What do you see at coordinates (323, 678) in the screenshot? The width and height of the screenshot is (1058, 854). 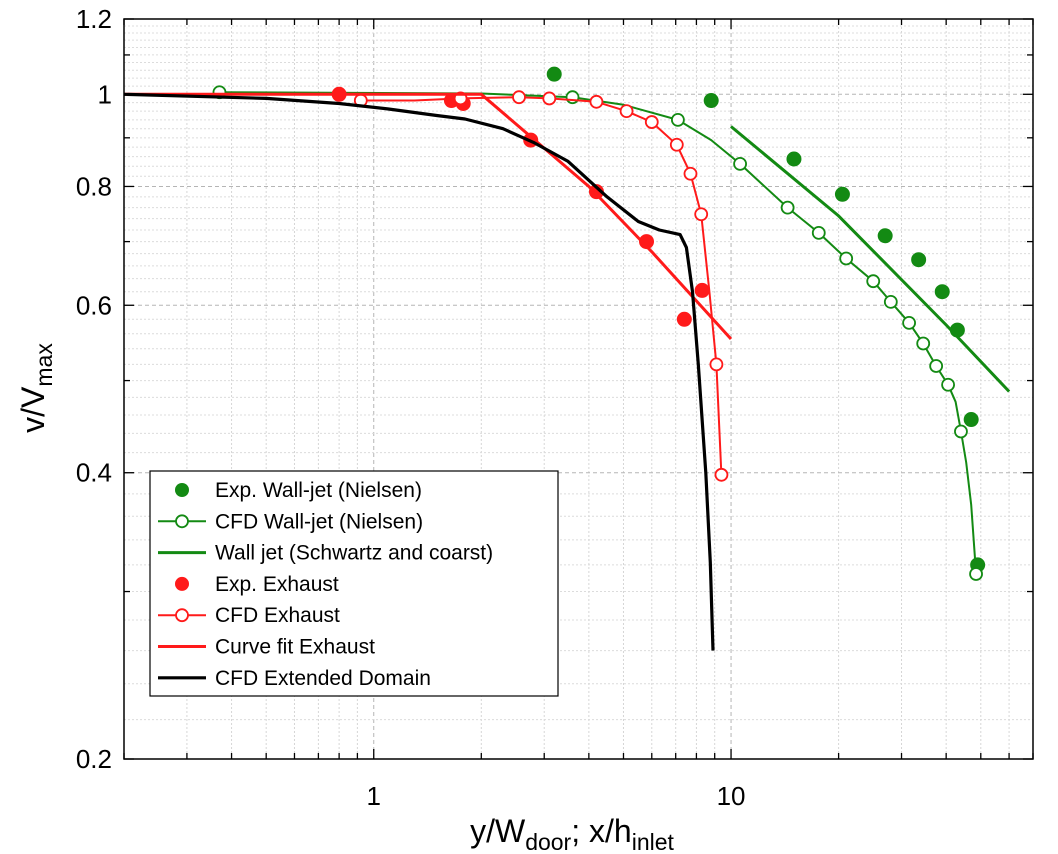 I see `legend-label: CFD Extended Domain` at bounding box center [323, 678].